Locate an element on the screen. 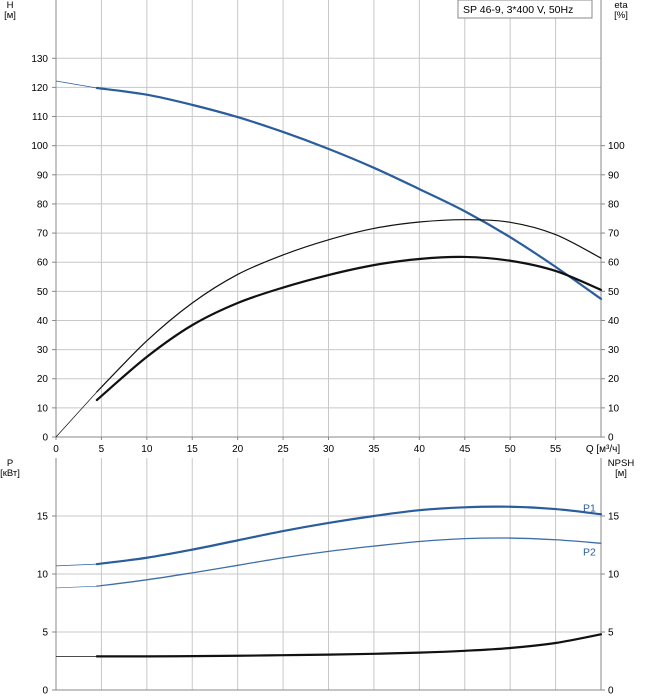 This screenshot has height=700, width=658. top-x-tick-label: 5 is located at coordinates (102, 449).